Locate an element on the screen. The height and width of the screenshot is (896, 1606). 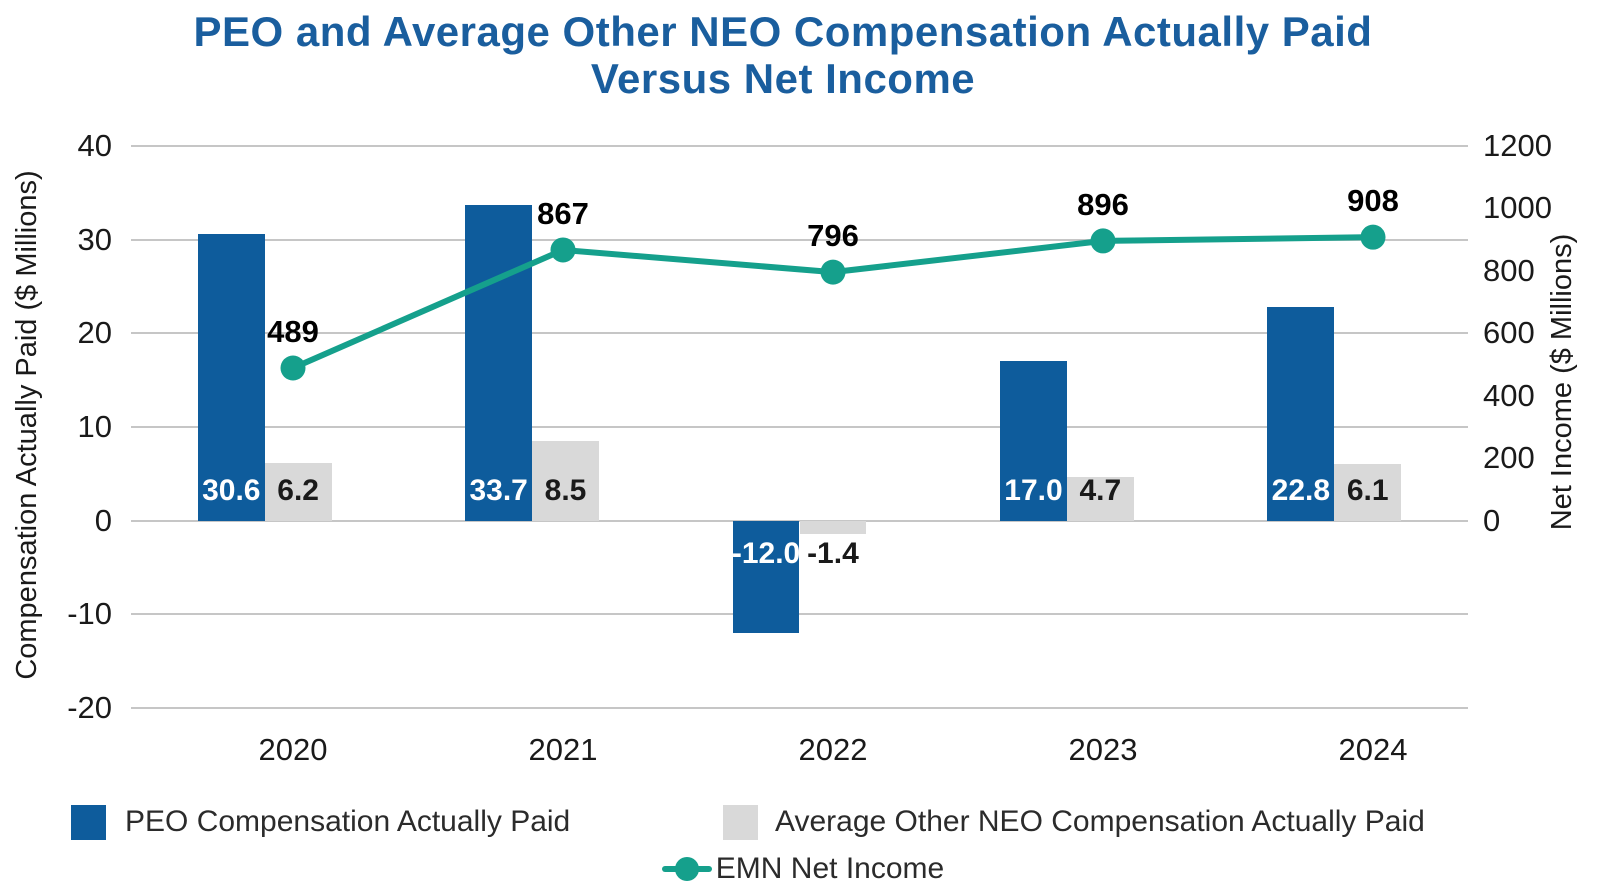
left-axis-tick-label: -10 is located at coordinates (89, 614).